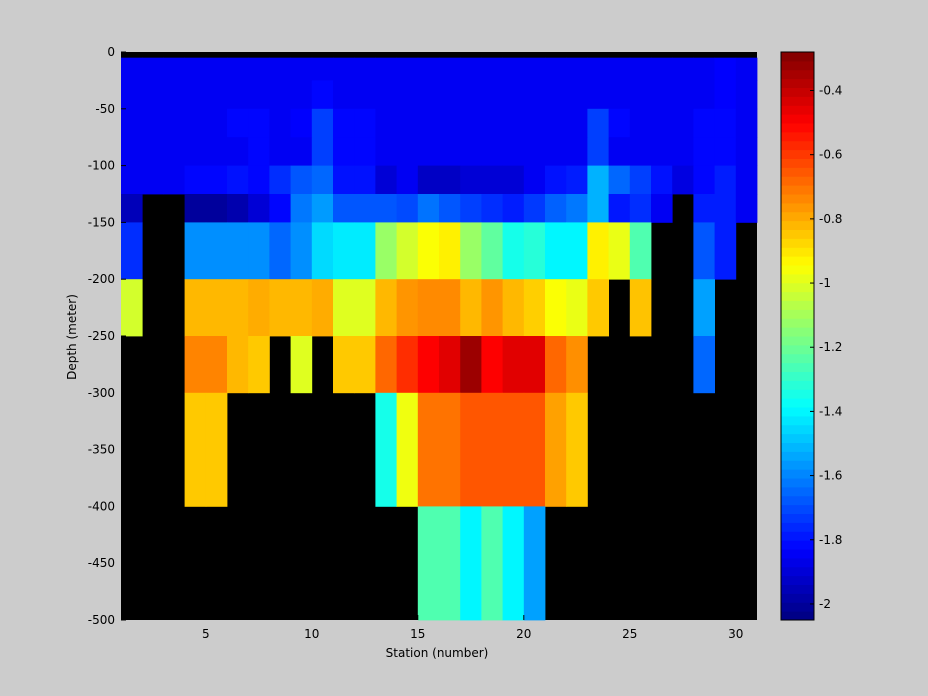 This screenshot has height=696, width=928. Describe the element at coordinates (825, 604) in the screenshot. I see `colorbar-tick-label: -2` at that location.